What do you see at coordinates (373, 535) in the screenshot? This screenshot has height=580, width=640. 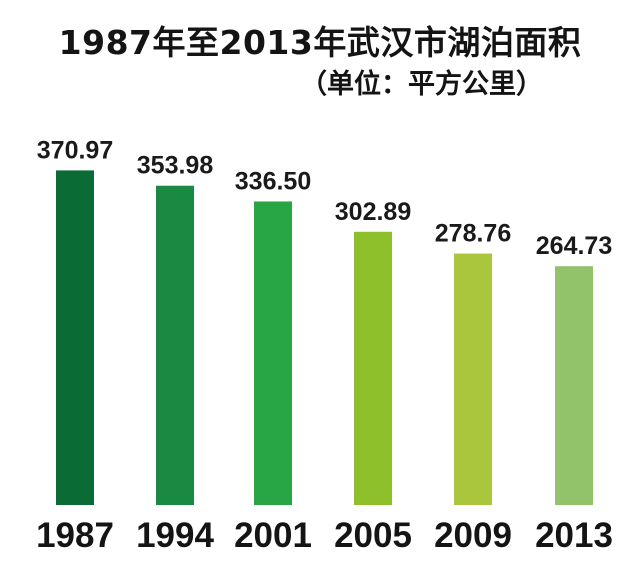 I see `x-tick-label-2005: 2005` at bounding box center [373, 535].